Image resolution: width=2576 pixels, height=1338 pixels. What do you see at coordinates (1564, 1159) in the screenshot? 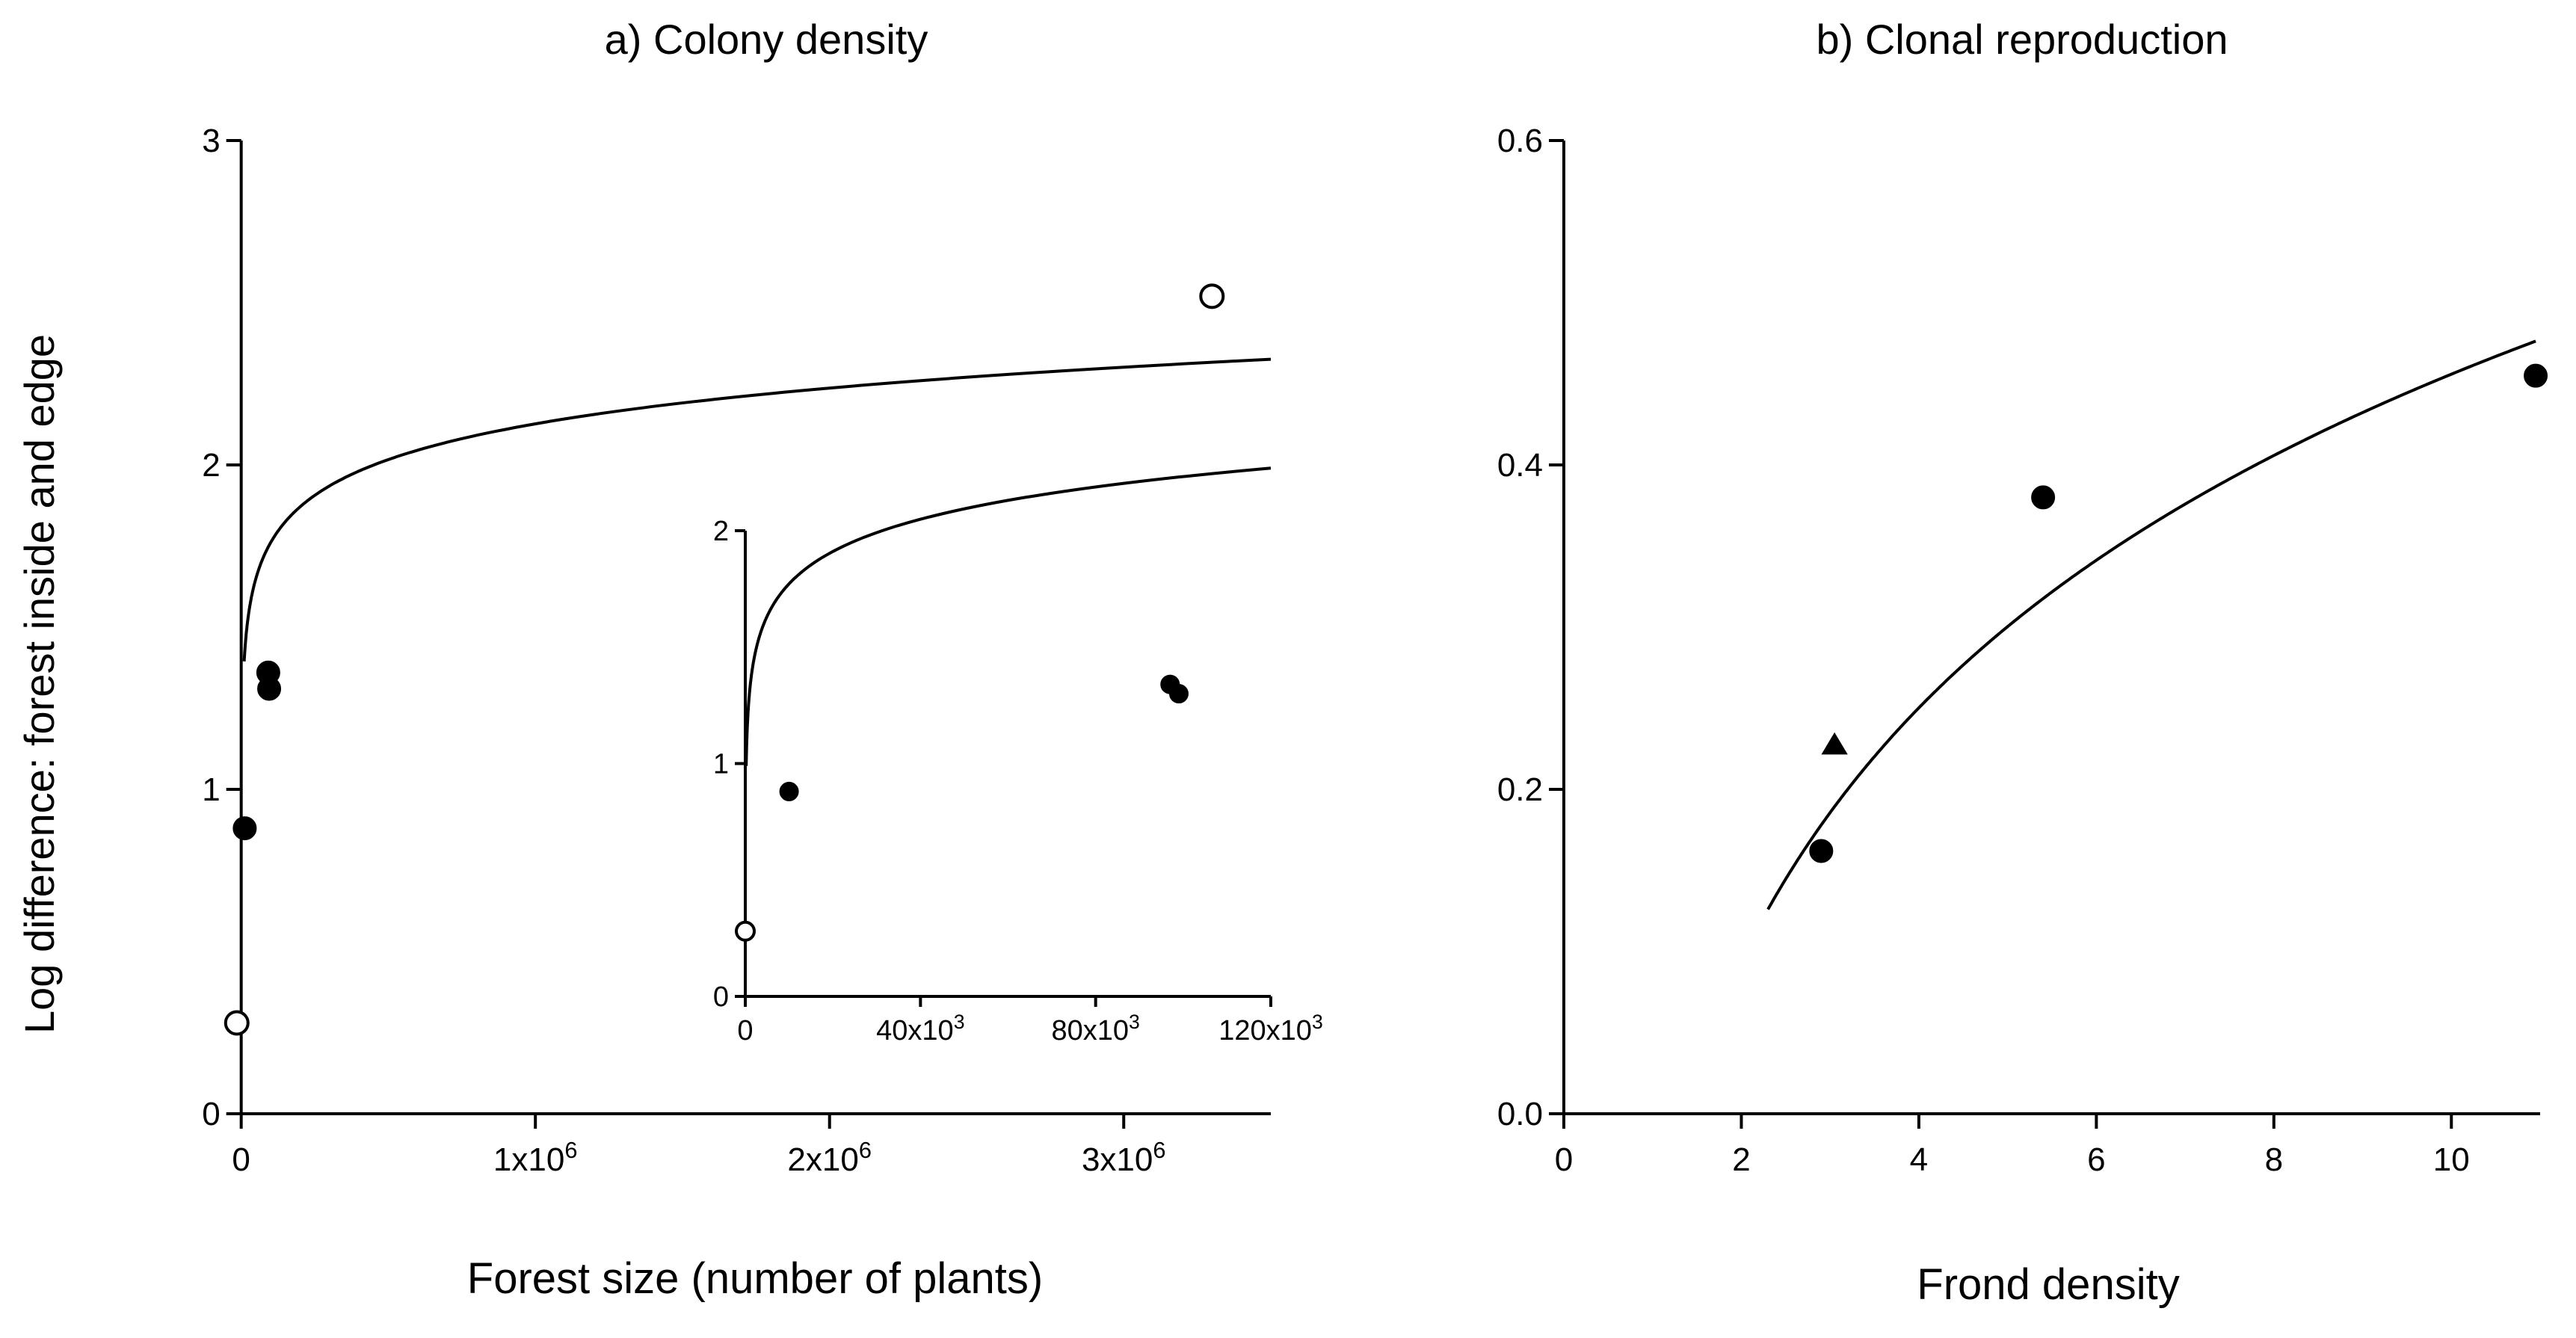
I see `b-x-tick-label: 0` at bounding box center [1564, 1159].